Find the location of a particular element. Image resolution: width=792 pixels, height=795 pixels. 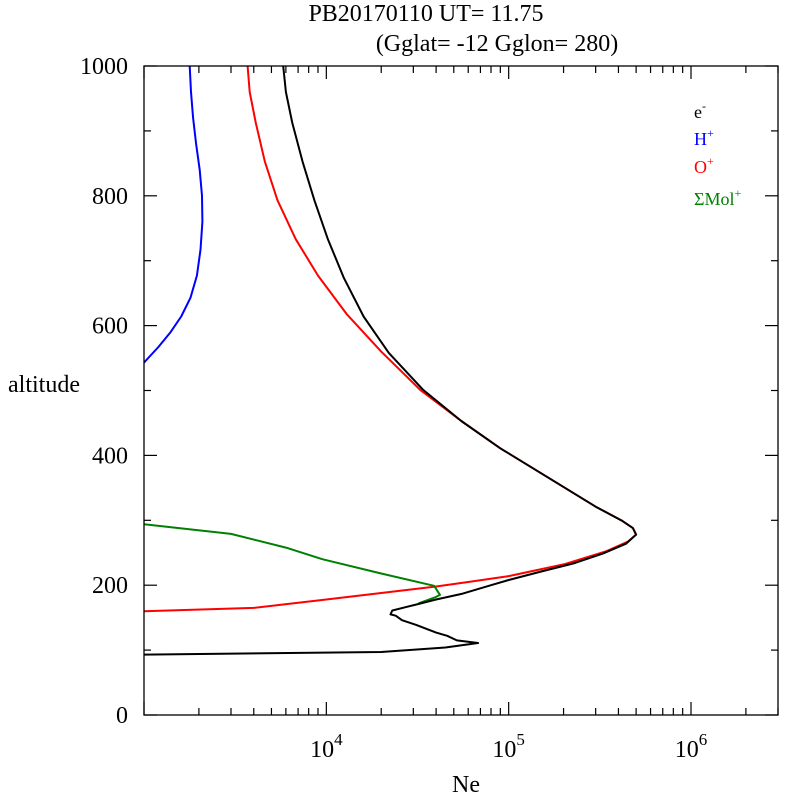

y-tick-label: 600 is located at coordinates (110, 327).